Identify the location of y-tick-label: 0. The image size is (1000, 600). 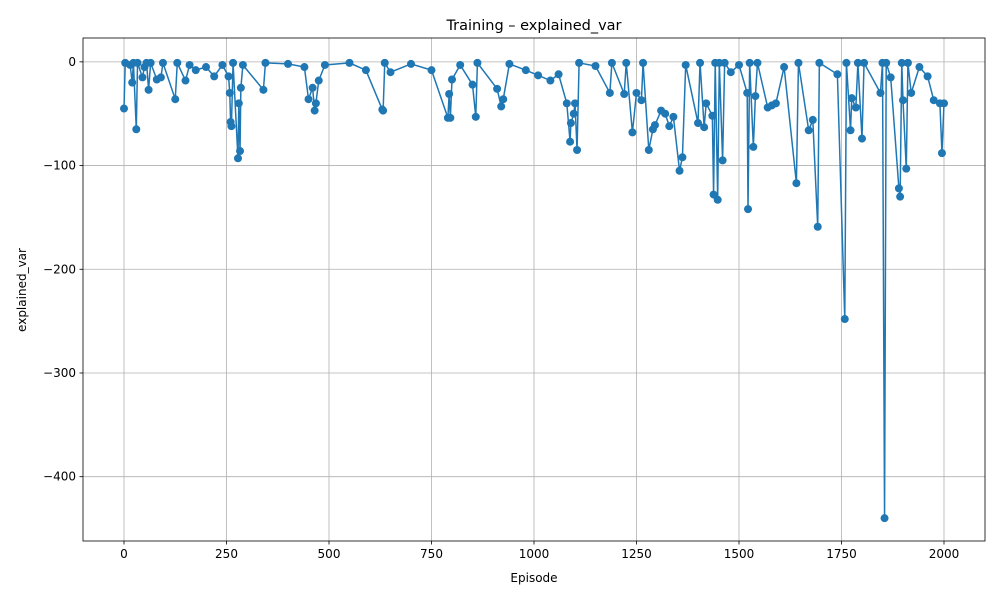
(72, 62).